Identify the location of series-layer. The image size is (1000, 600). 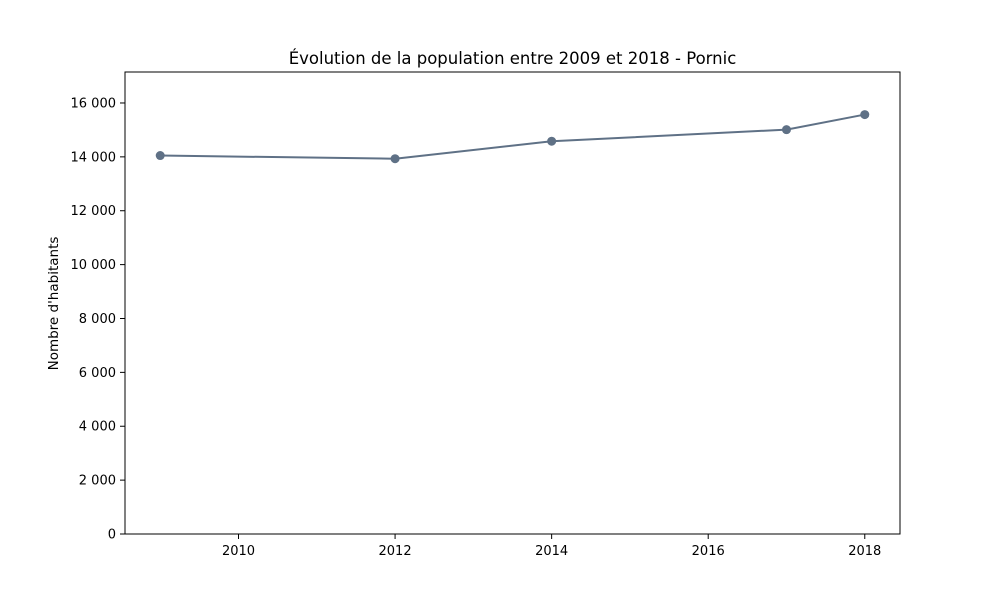
(512, 137).